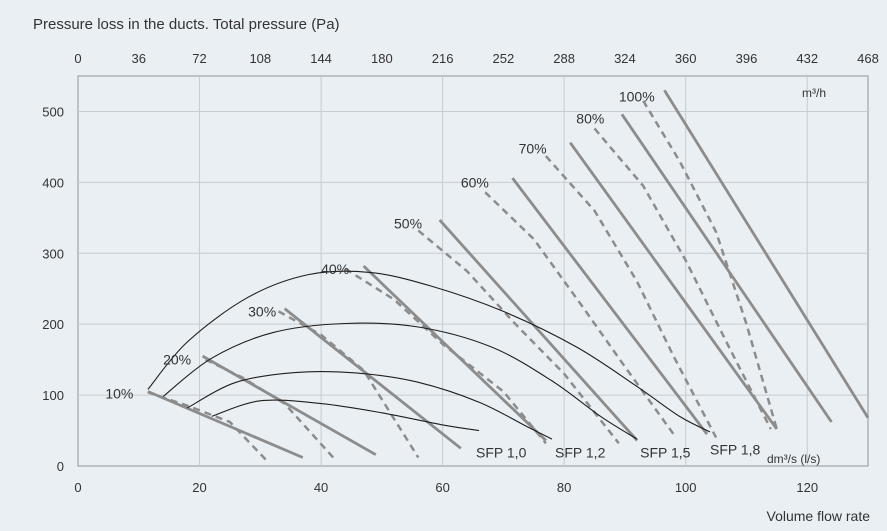 The image size is (887, 531). Describe the element at coordinates (321, 58) in the screenshot. I see `top-tick-label: 144` at that location.